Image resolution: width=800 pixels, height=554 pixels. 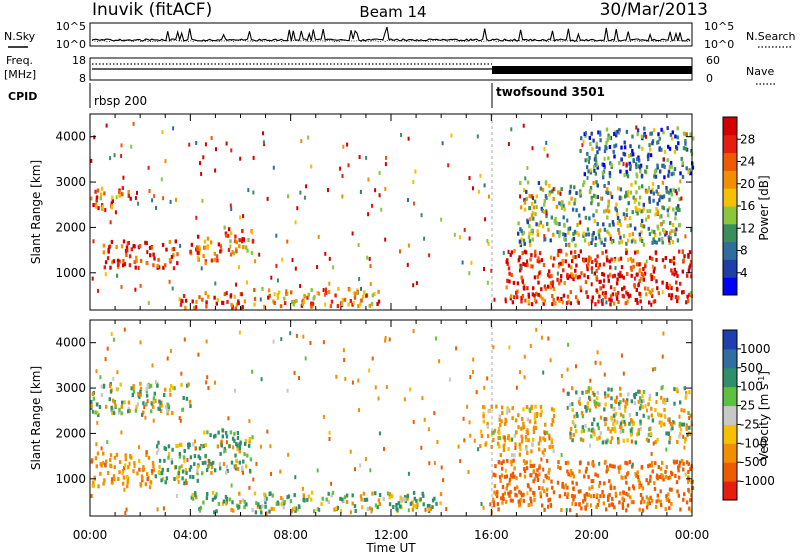 What do you see at coordinates (730, 491) in the screenshot?
I see `velocity-colorbar-color-block` at bounding box center [730, 491].